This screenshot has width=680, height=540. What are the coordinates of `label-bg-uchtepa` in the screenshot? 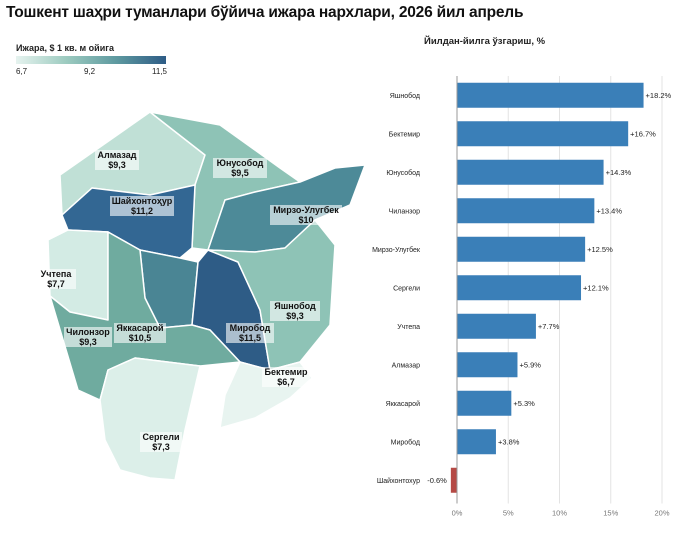 It's located at (56, 279).